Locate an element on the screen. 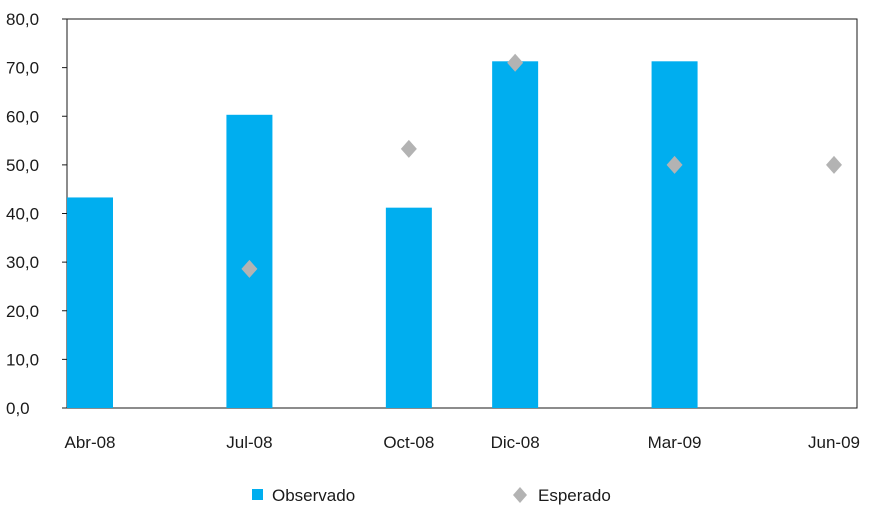 The image size is (869, 513). legend-swatch-observado is located at coordinates (257, 494).